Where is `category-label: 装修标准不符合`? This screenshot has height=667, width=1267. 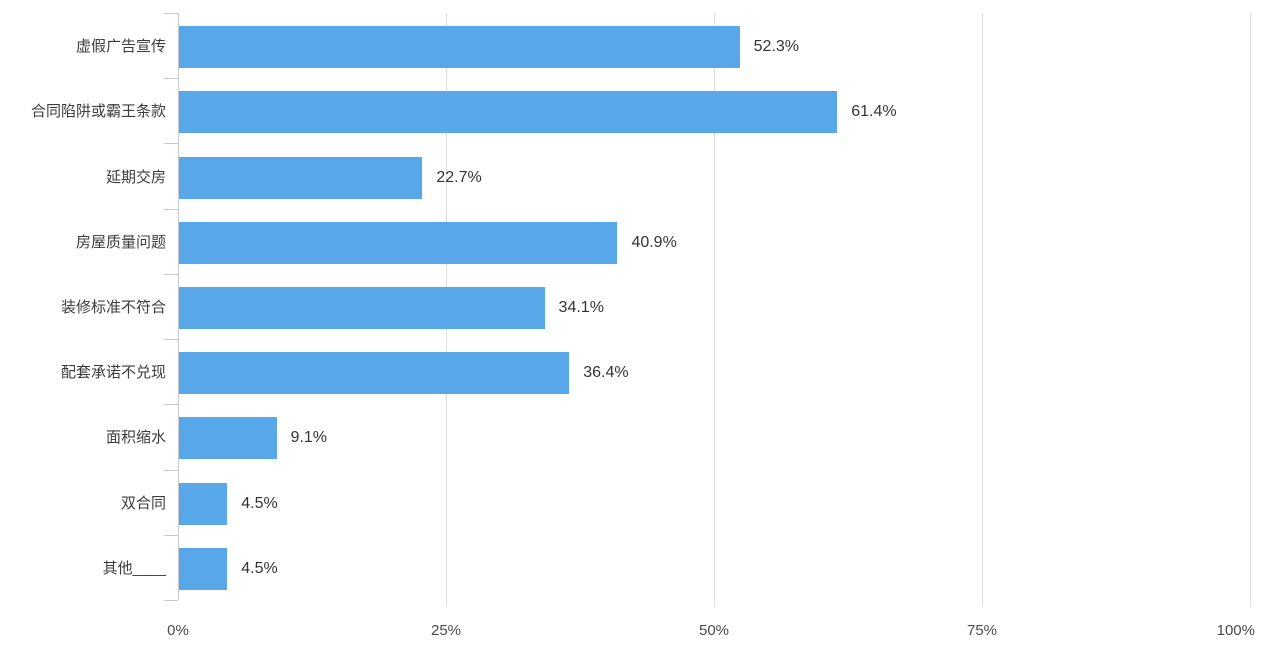
category-label: 装修标准不符合 is located at coordinates (113, 307).